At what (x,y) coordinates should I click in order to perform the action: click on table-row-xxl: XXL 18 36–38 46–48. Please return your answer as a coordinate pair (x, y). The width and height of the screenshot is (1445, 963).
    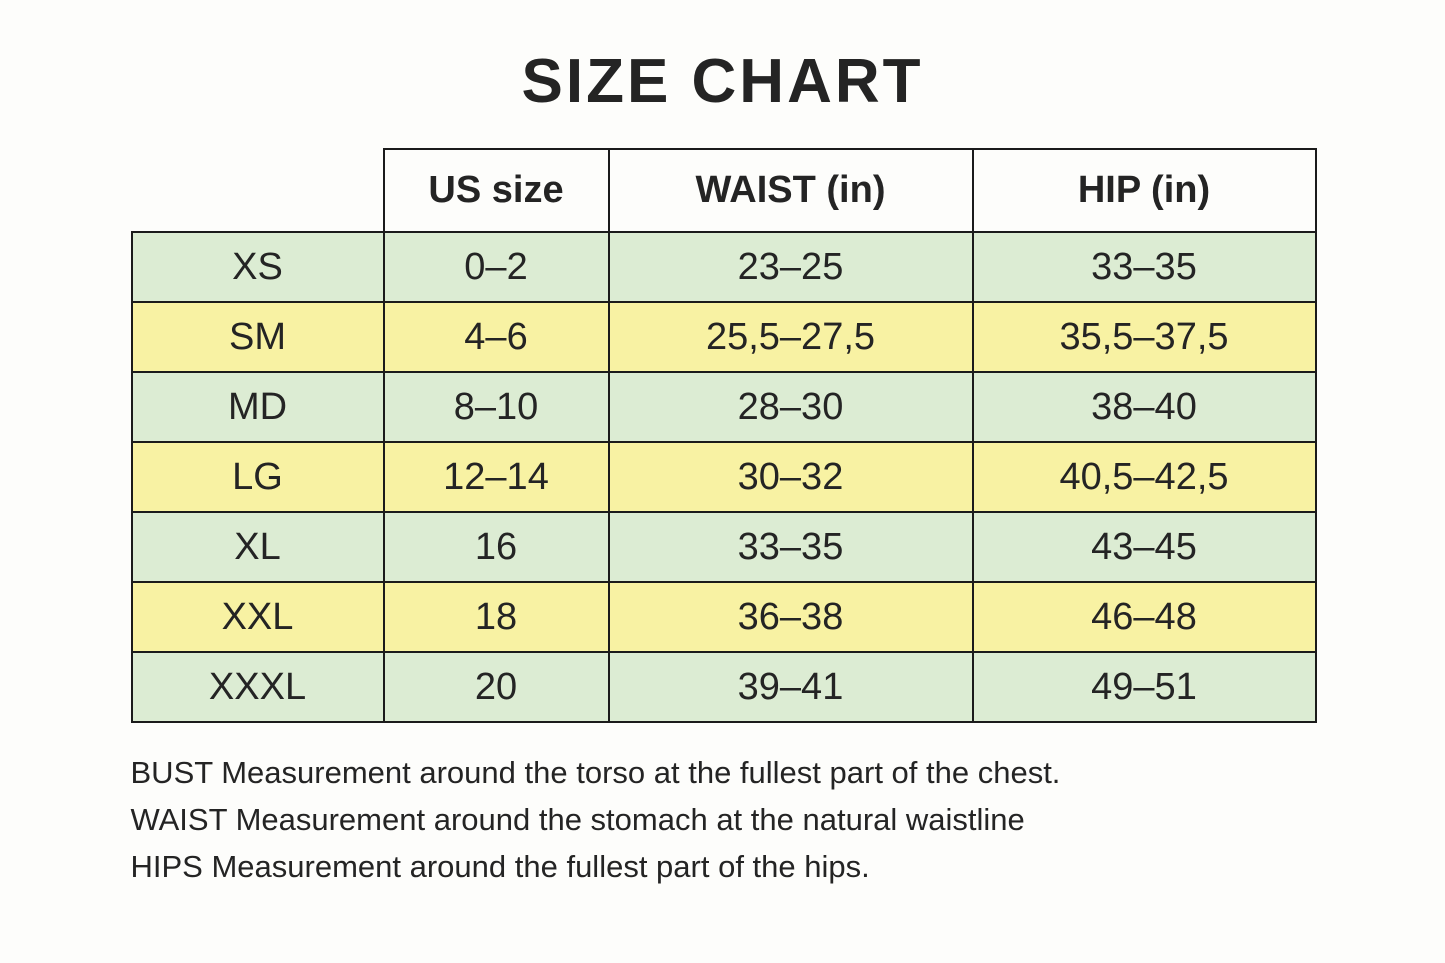
    Looking at the image, I should click on (723, 617).